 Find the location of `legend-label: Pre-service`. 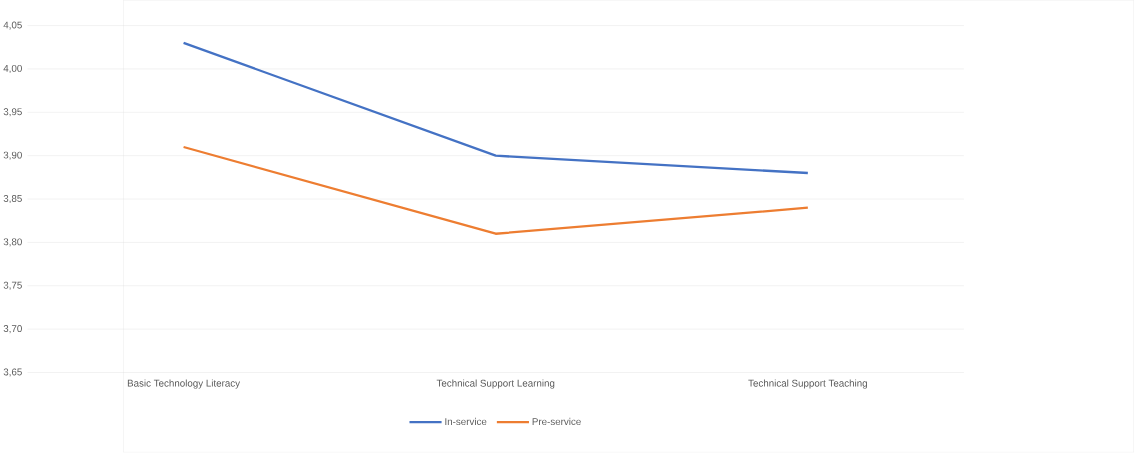

legend-label: Pre-service is located at coordinates (556, 422).